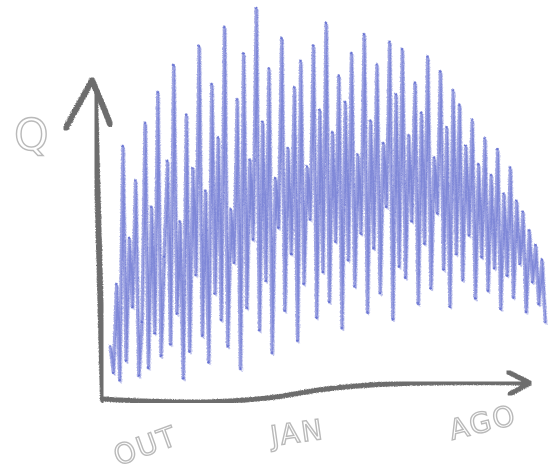 The image size is (549, 471). I want to click on x-tick-label-out: OUT, so click(145, 445).